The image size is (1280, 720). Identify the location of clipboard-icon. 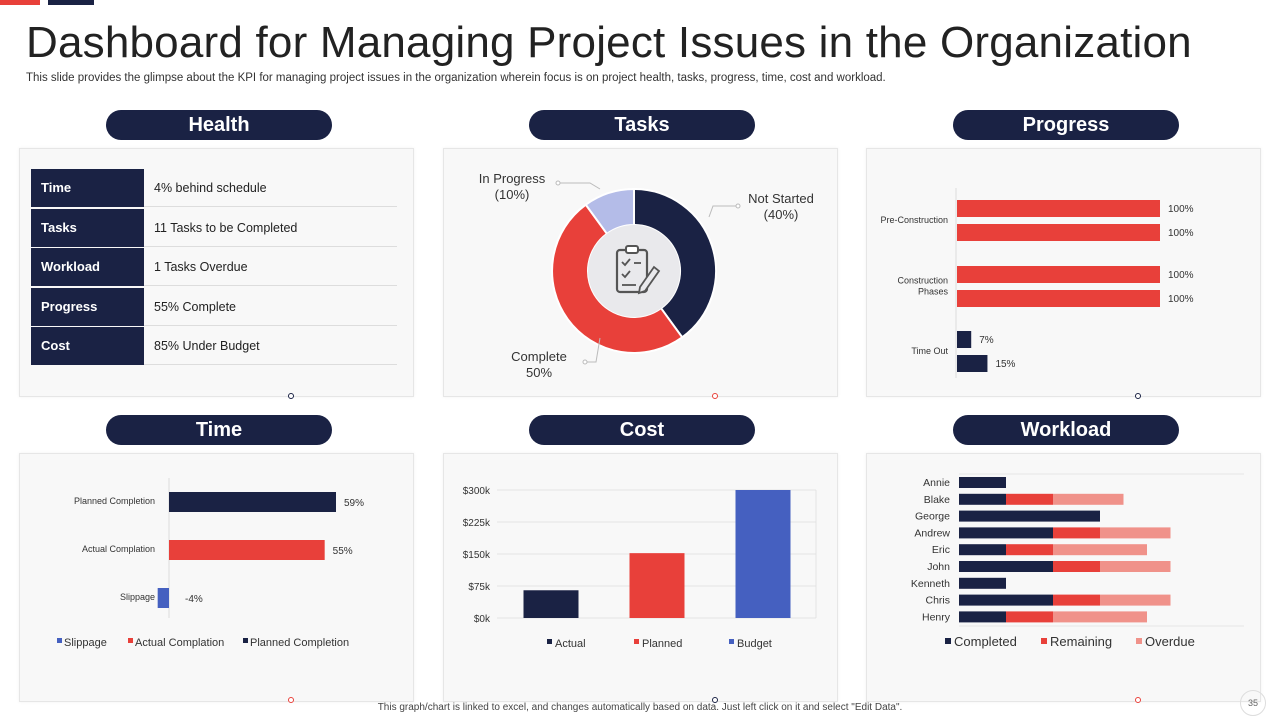
(634, 271).